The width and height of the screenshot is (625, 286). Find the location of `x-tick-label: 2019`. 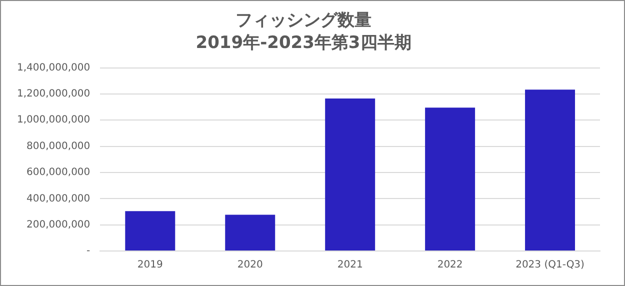

x-tick-label: 2019 is located at coordinates (150, 265).